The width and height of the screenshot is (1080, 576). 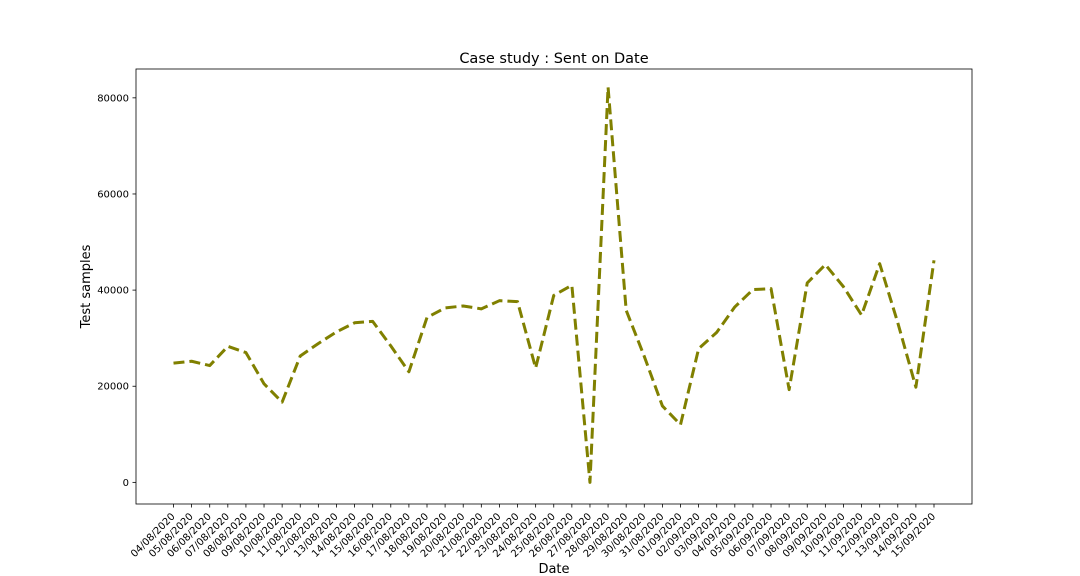 What do you see at coordinates (113, 98) in the screenshot?
I see `y-tick-label: 80000` at bounding box center [113, 98].